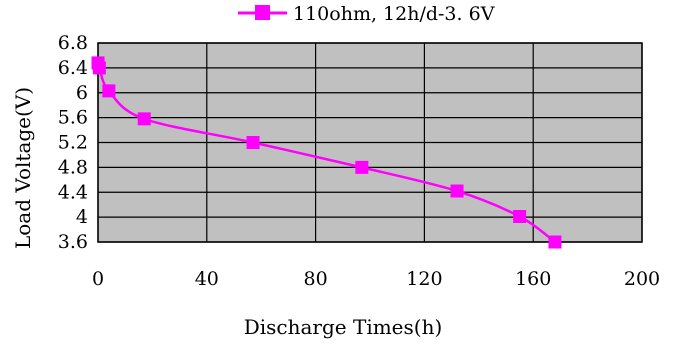 The height and width of the screenshot is (344, 677). I want to click on y-axis-title: Load Voltage(V), so click(23, 168).